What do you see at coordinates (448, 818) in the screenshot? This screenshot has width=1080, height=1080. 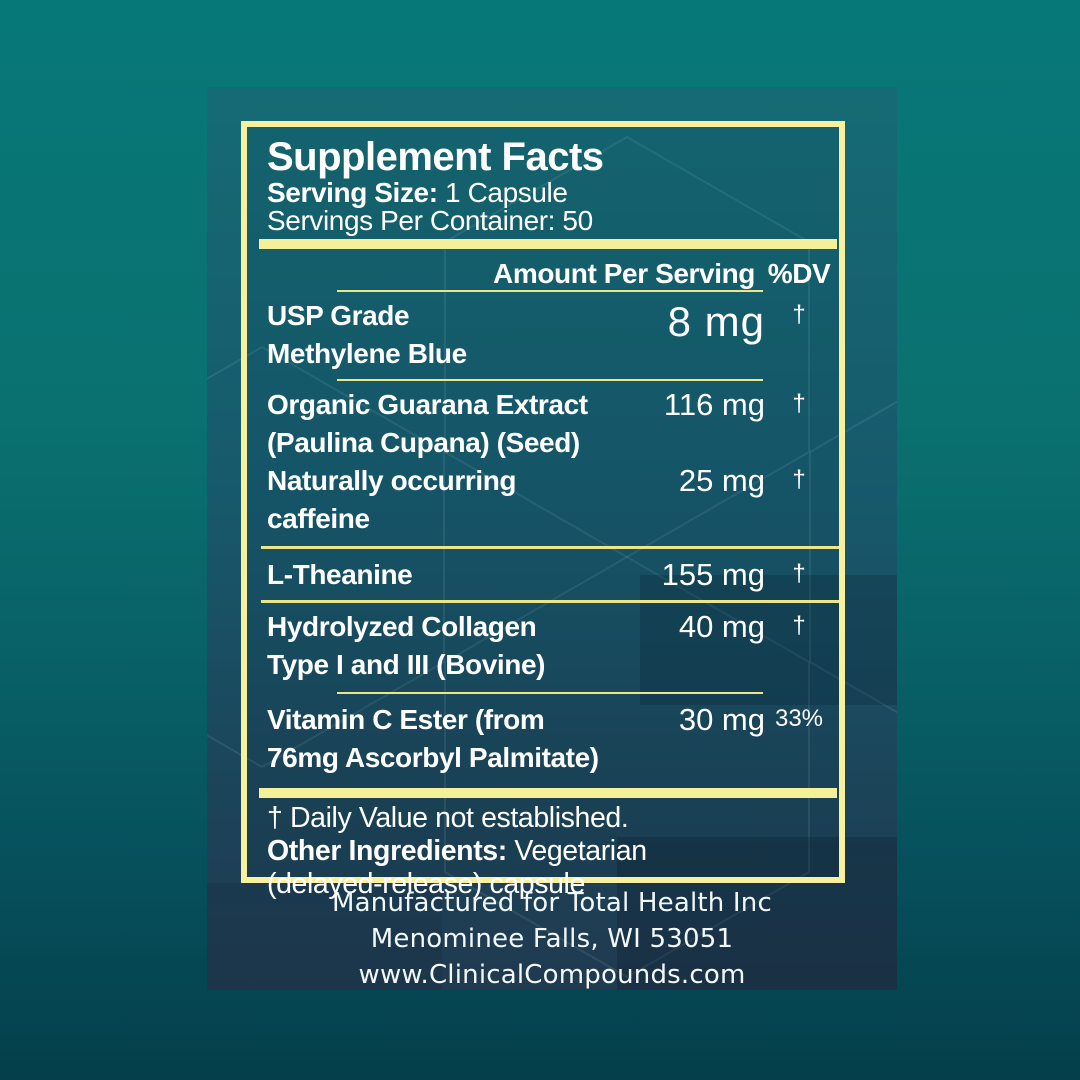 I see `daily-value-footnote: † Daily Value not established.` at bounding box center [448, 818].